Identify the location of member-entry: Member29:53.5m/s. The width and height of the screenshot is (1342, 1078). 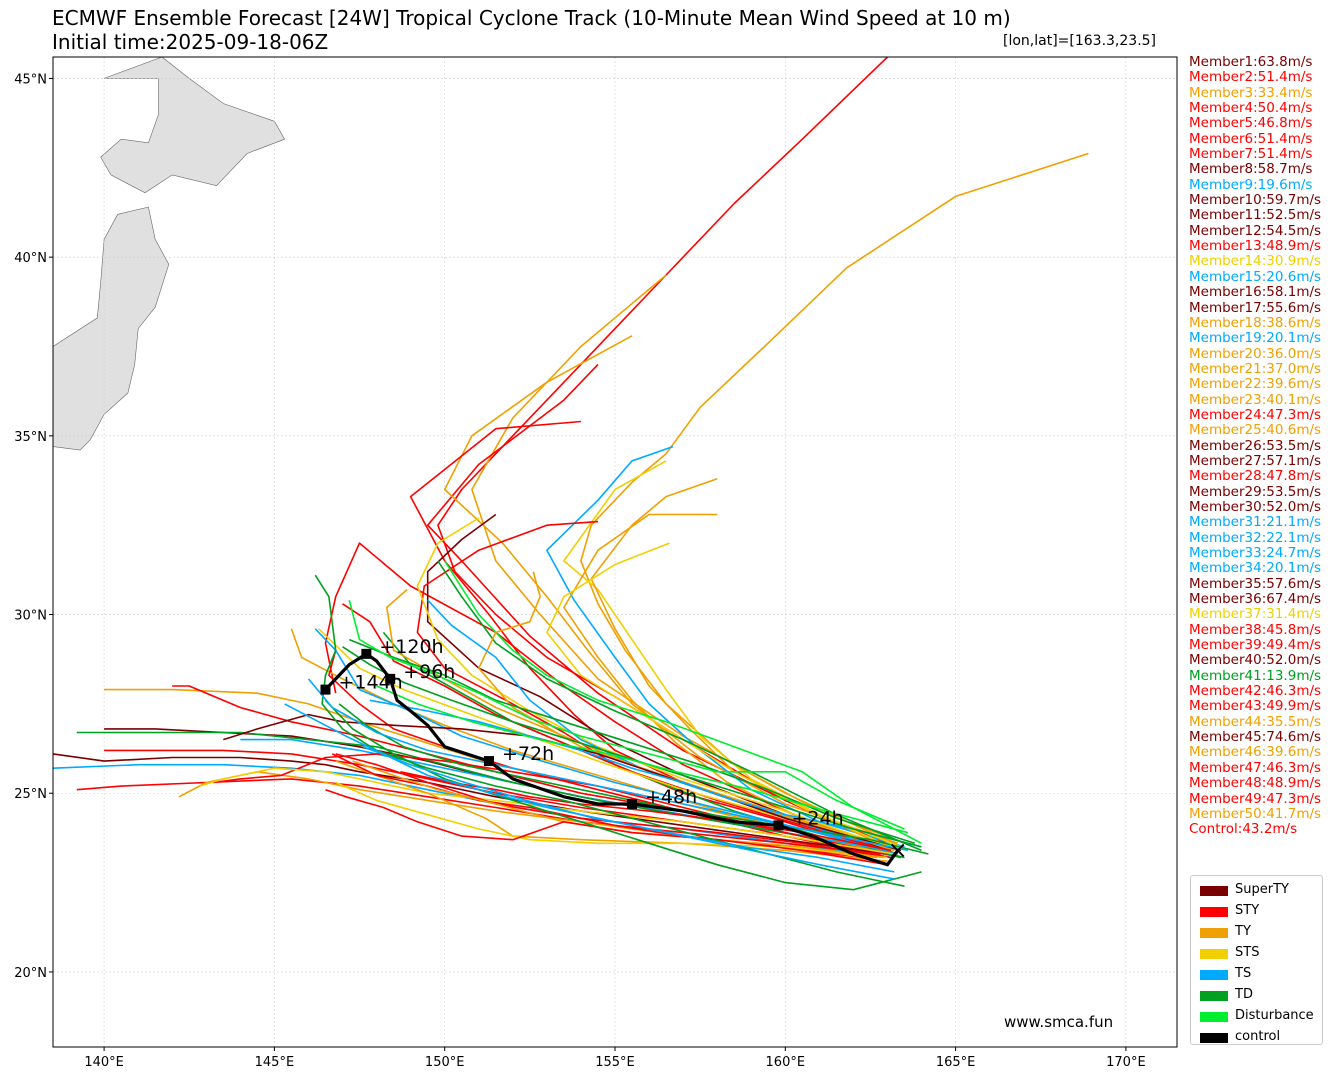
(1255, 491).